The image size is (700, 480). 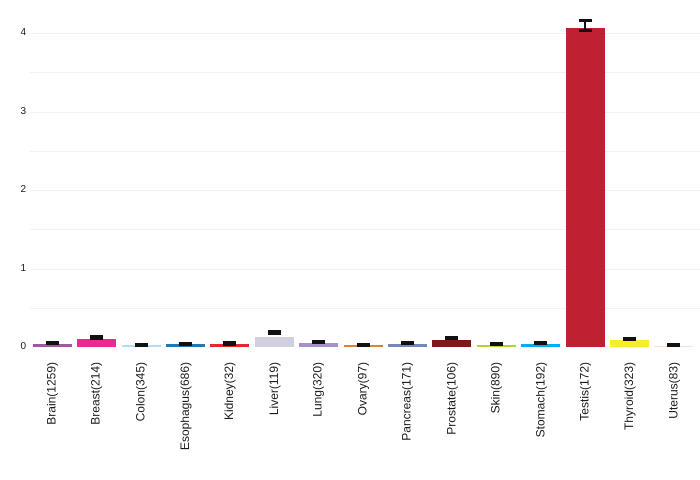 What do you see at coordinates (229, 391) in the screenshot?
I see `x-tick-label: Kidney(32)` at bounding box center [229, 391].